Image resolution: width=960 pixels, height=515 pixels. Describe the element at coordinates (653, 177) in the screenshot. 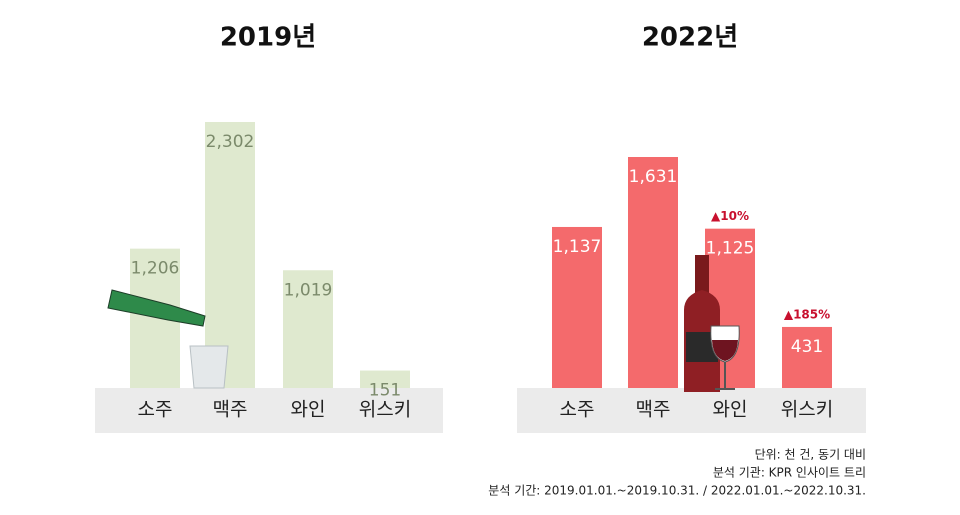

I see `value-label: 1,631` at that location.